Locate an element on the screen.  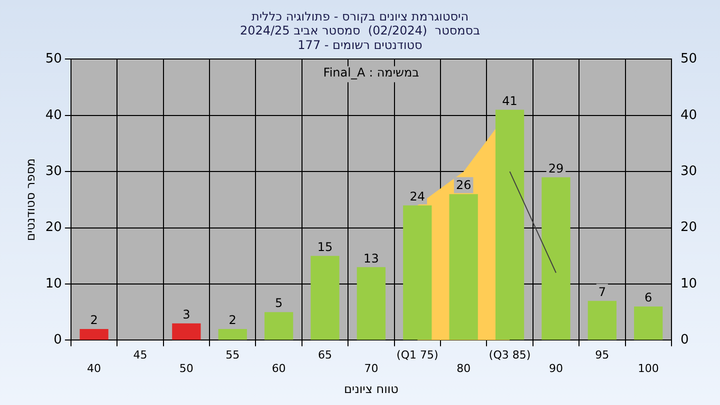
x-tick-label: 55 is located at coordinates (233, 355).